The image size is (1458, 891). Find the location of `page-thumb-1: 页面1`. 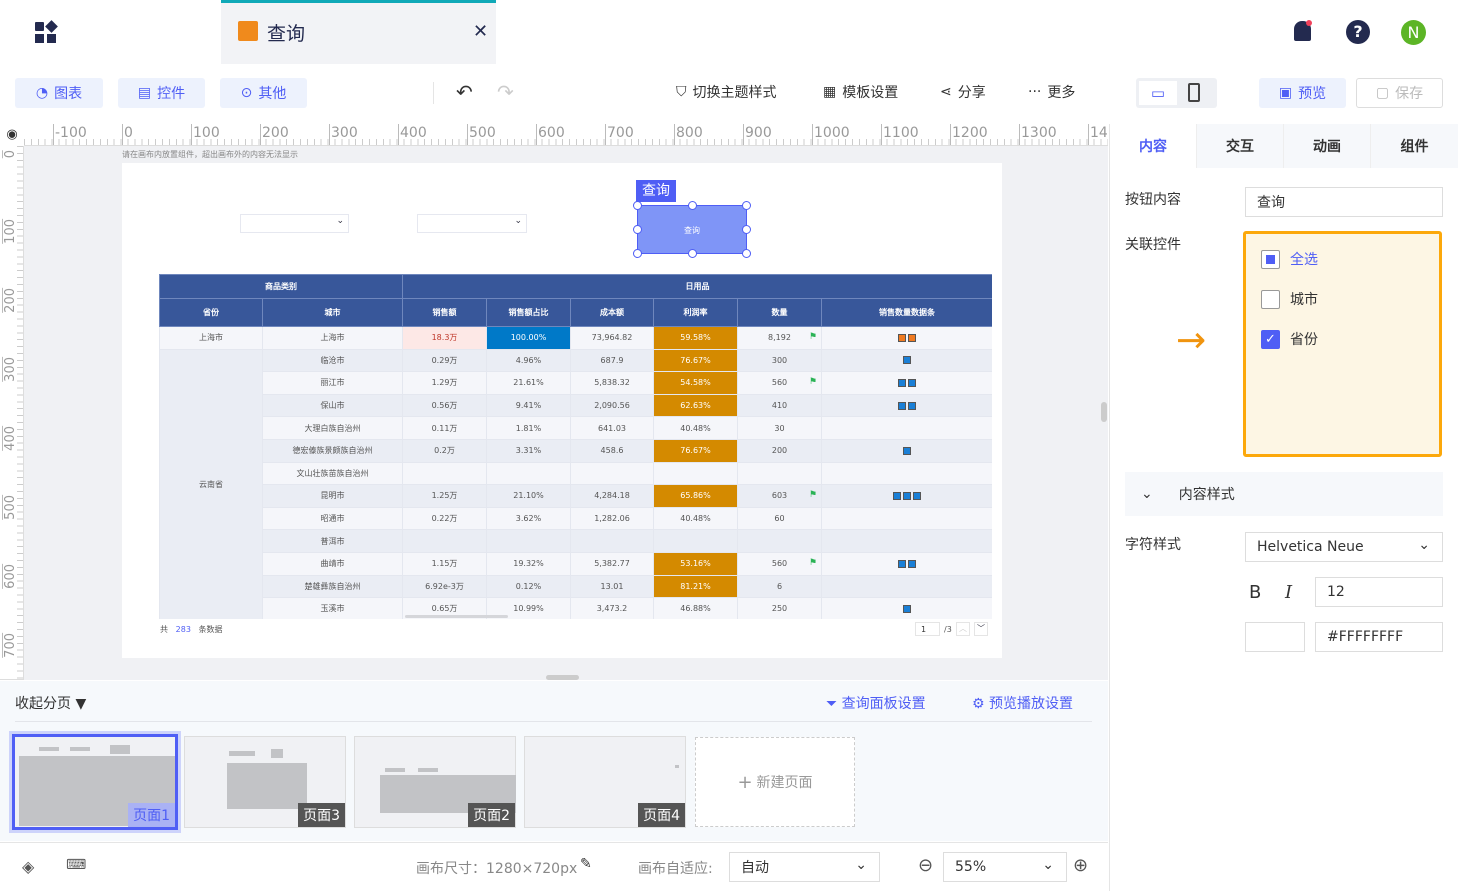

page-thumb-1: 页面1 is located at coordinates (95, 782).